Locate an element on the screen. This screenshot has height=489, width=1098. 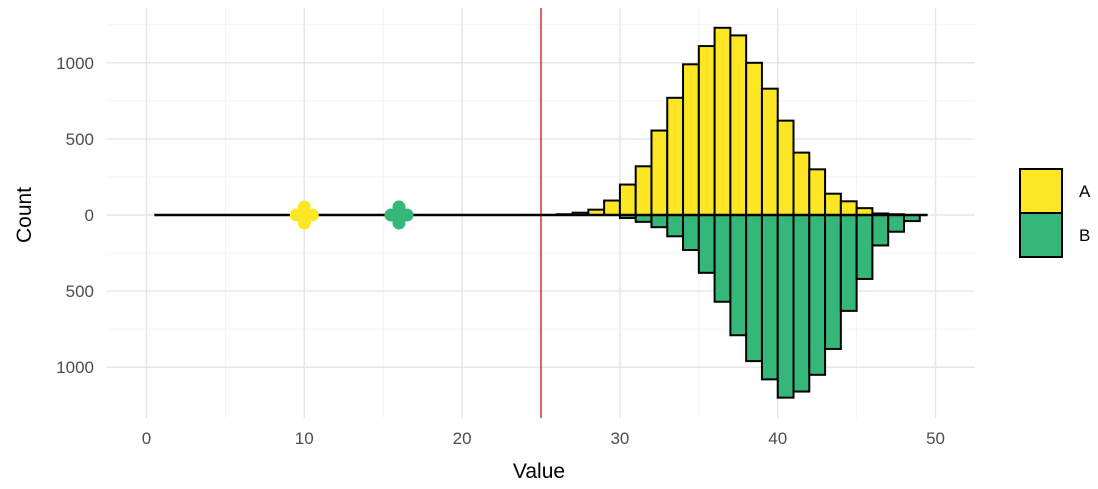
point-marker-a is located at coordinates (304, 215).